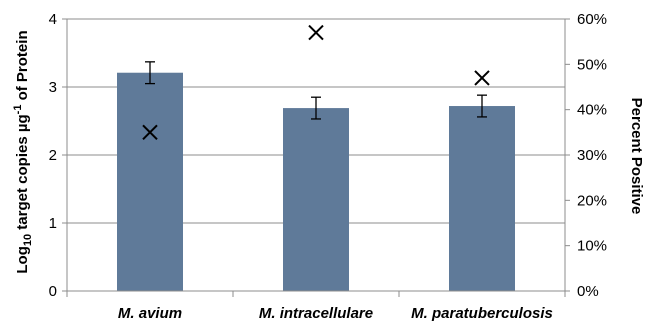 The image size is (654, 322). I want to click on left-tick-labels: 0 1 2 3 4, so click(53, 155).